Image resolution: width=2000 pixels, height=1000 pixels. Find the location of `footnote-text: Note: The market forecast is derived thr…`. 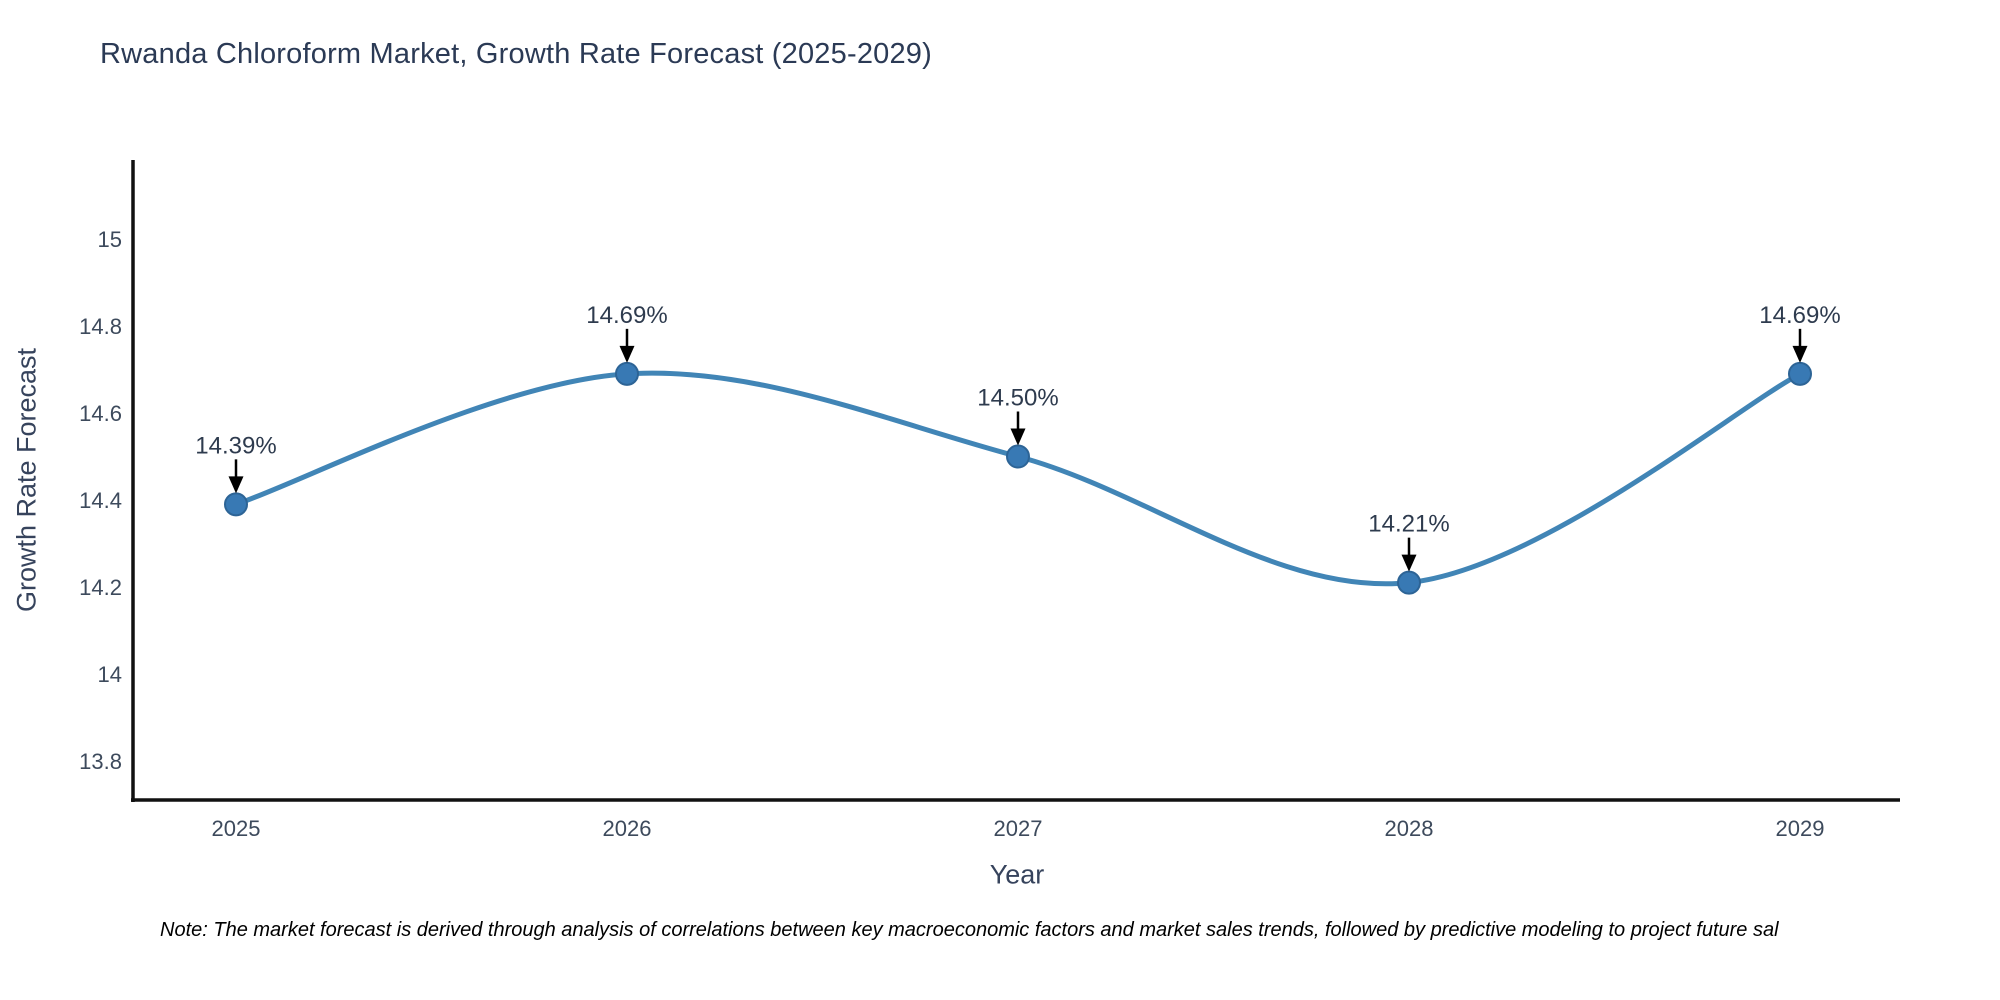

footnote-text: Note: The market forecast is derived thr… is located at coordinates (969, 930).